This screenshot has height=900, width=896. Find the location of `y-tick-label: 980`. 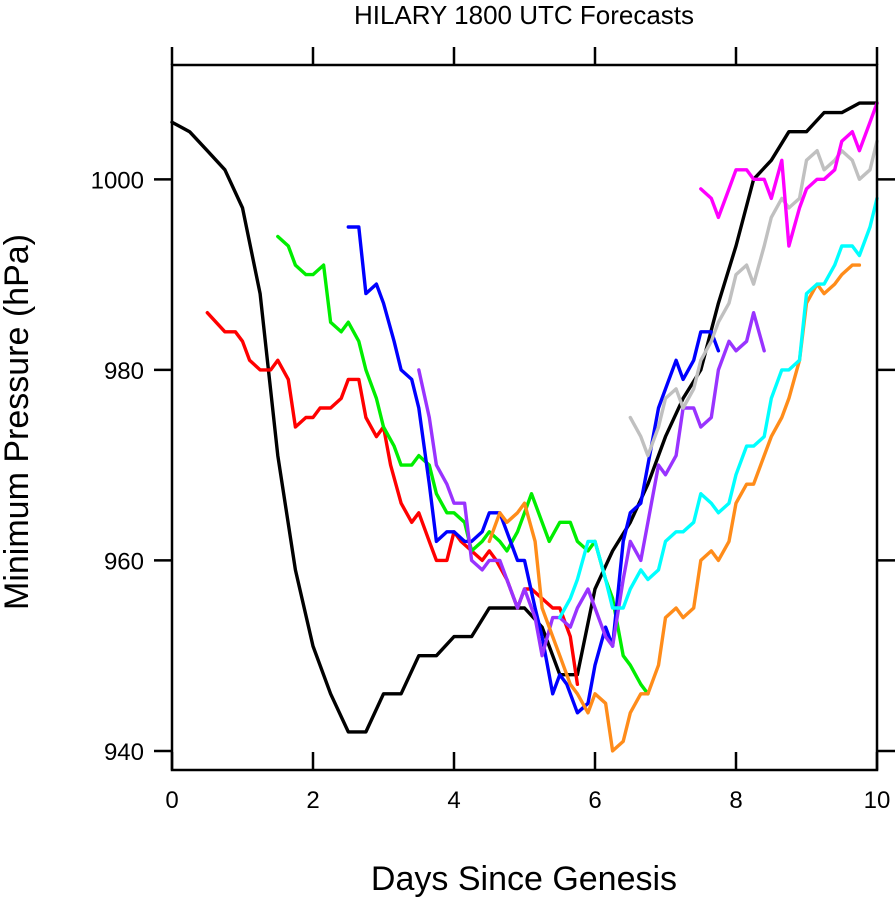

y-tick-label: 980 is located at coordinates (124, 371).